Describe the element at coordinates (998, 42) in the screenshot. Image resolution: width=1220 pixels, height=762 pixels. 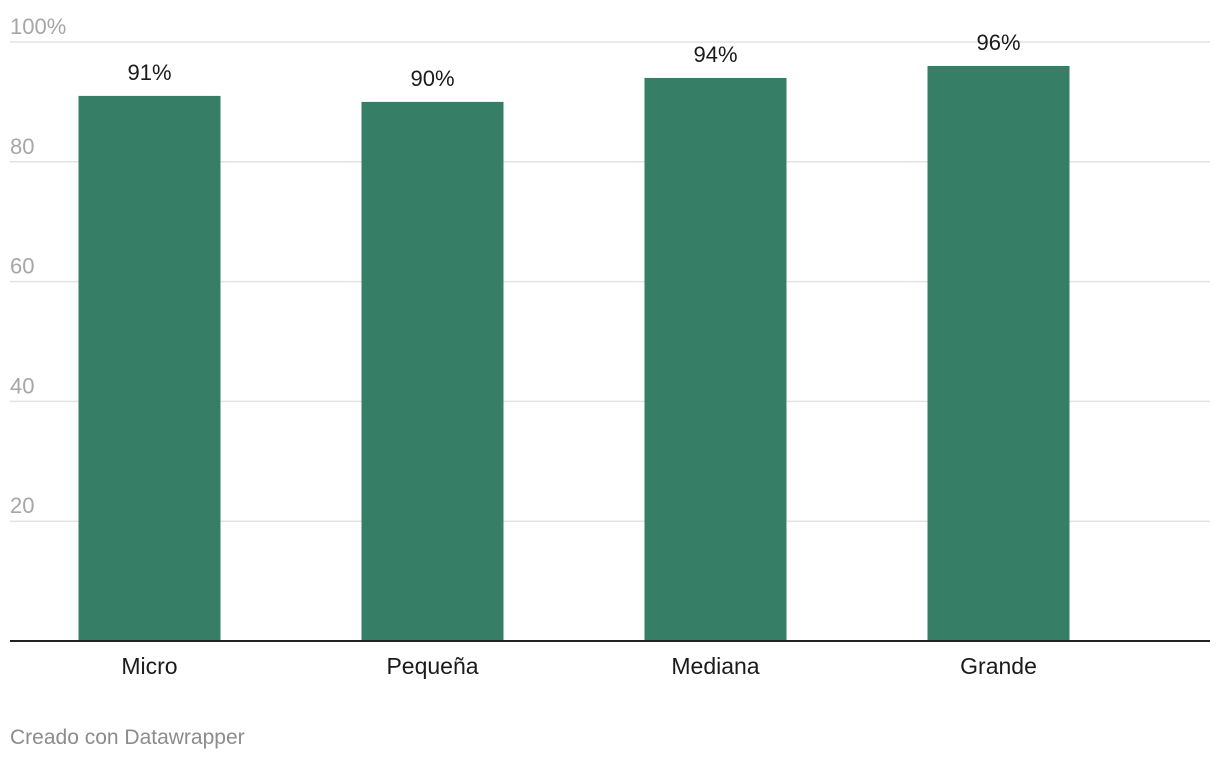
I see `bar-value-label: 96%` at that location.